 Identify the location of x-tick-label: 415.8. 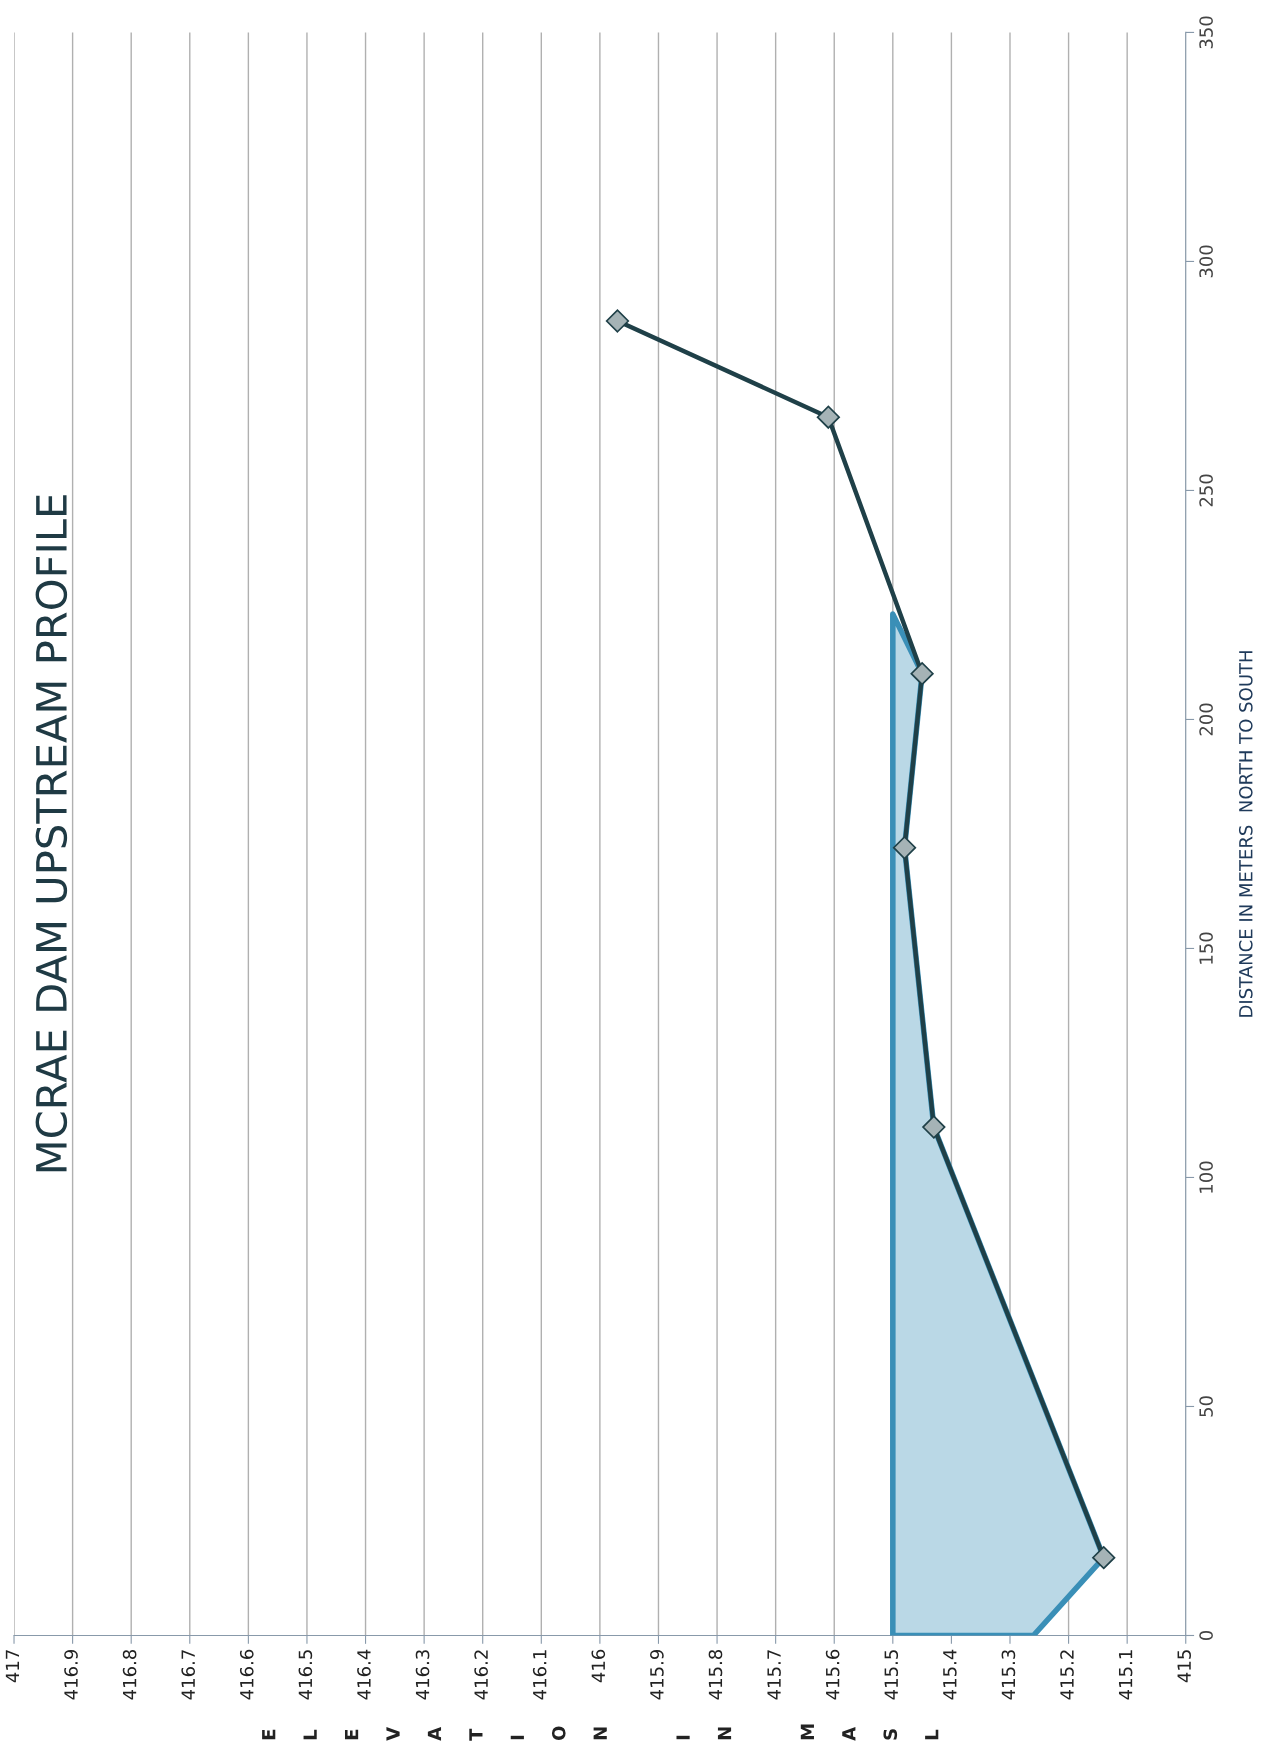
(715, 1674).